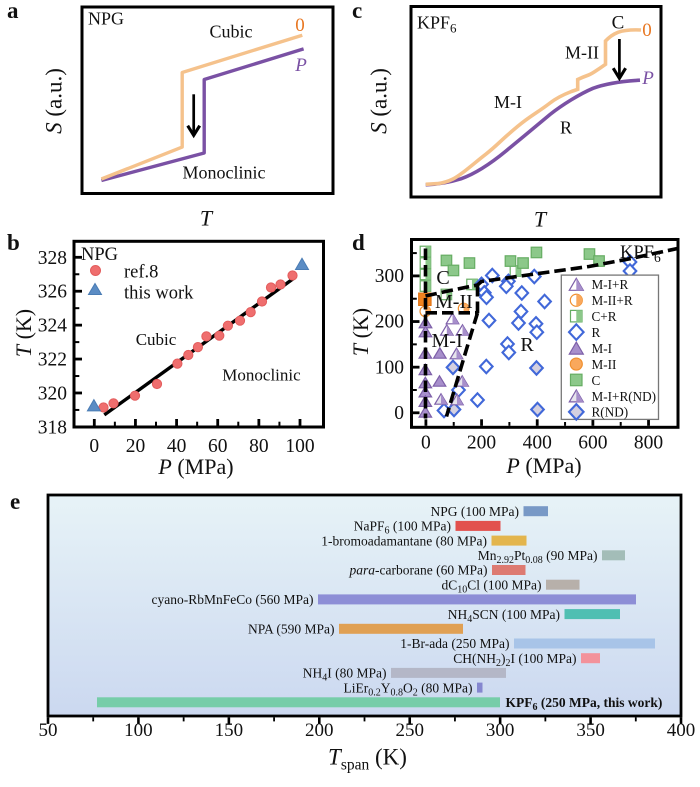  What do you see at coordinates (624, 396) in the screenshot?
I see `svg-text: M-I+R(ND)` at bounding box center [624, 396].